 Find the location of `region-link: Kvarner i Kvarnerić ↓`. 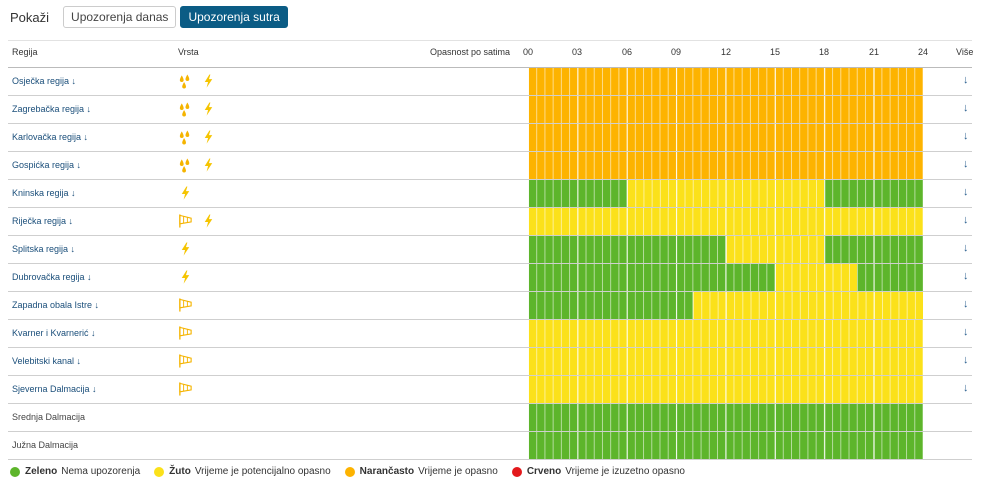

region-link: Kvarner i Kvarnerić ↓ is located at coordinates (54, 333).